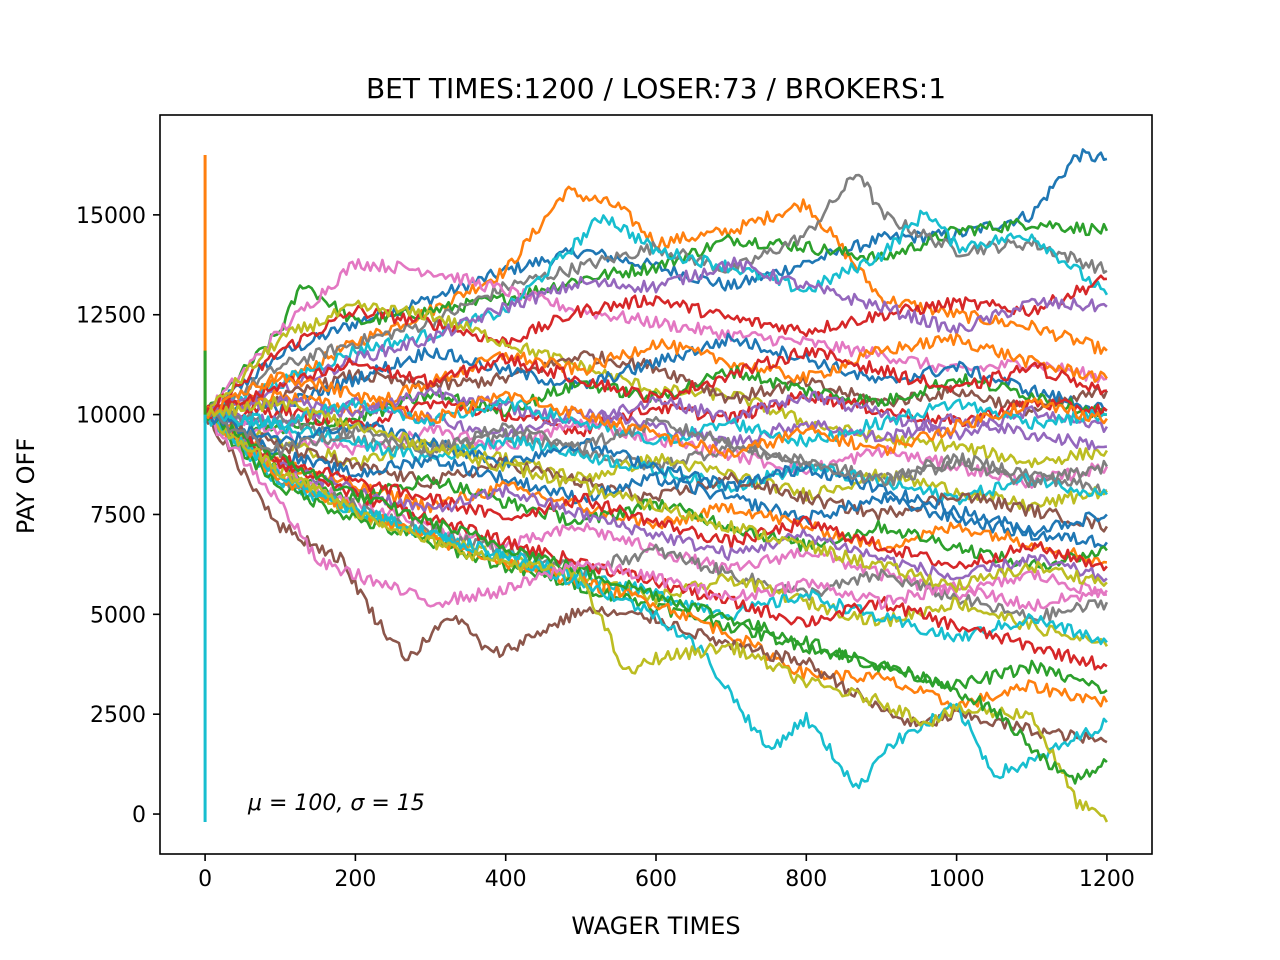 The width and height of the screenshot is (1280, 960). Describe the element at coordinates (118, 615) in the screenshot. I see `y-tick-label: 5000` at that location.